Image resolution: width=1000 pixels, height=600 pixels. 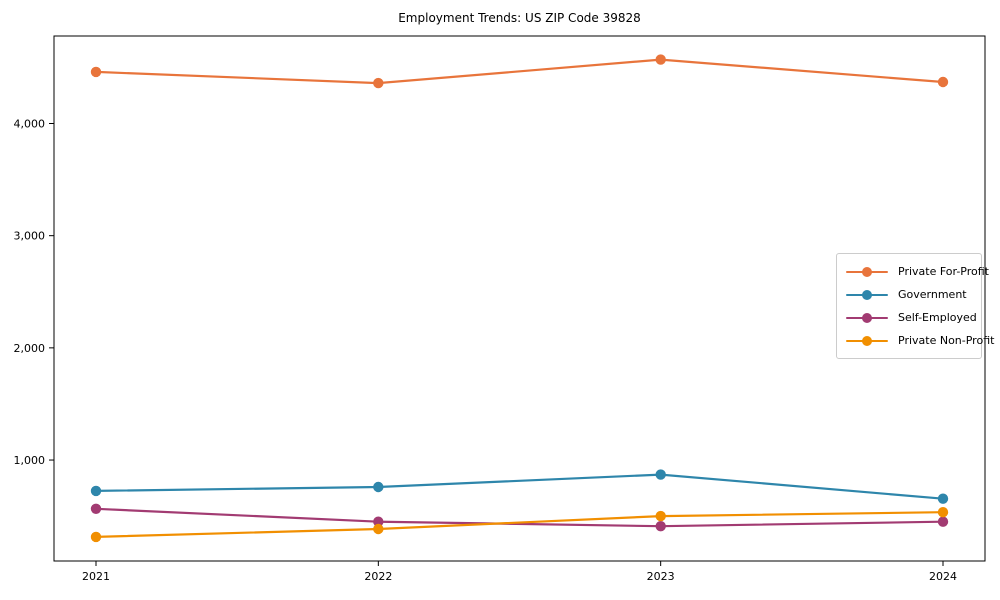 I want to click on x-tick-label: 2024, so click(x=943, y=576).